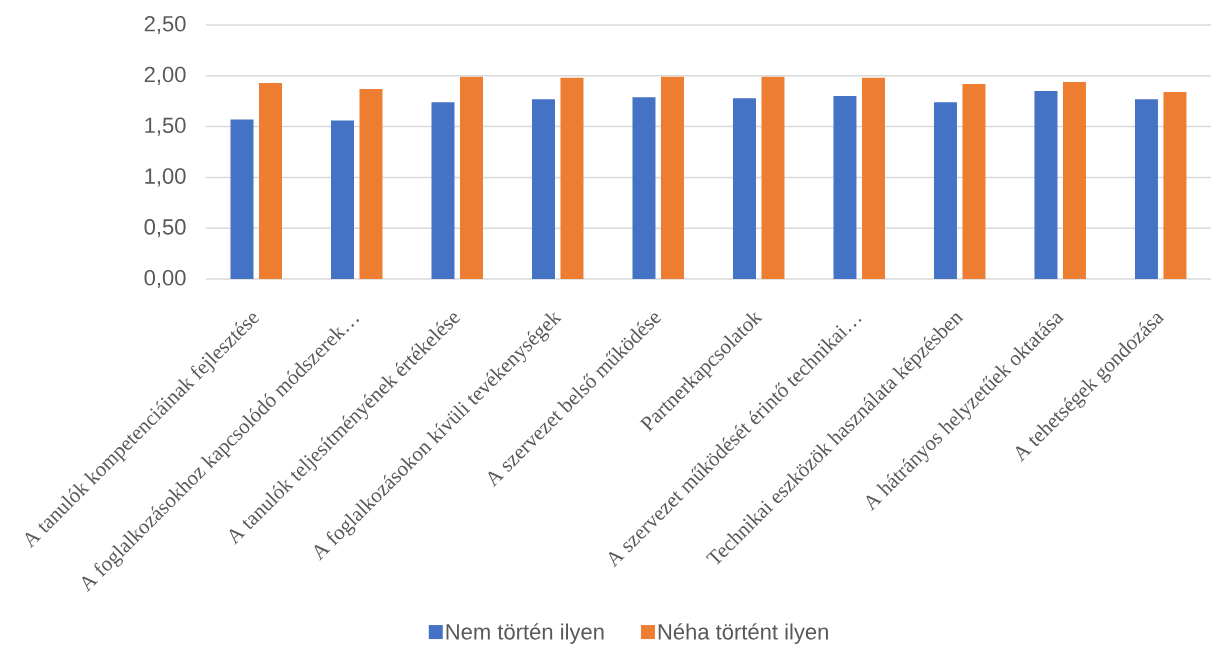  I want to click on y-tick-label: 1,00, so click(165, 177).